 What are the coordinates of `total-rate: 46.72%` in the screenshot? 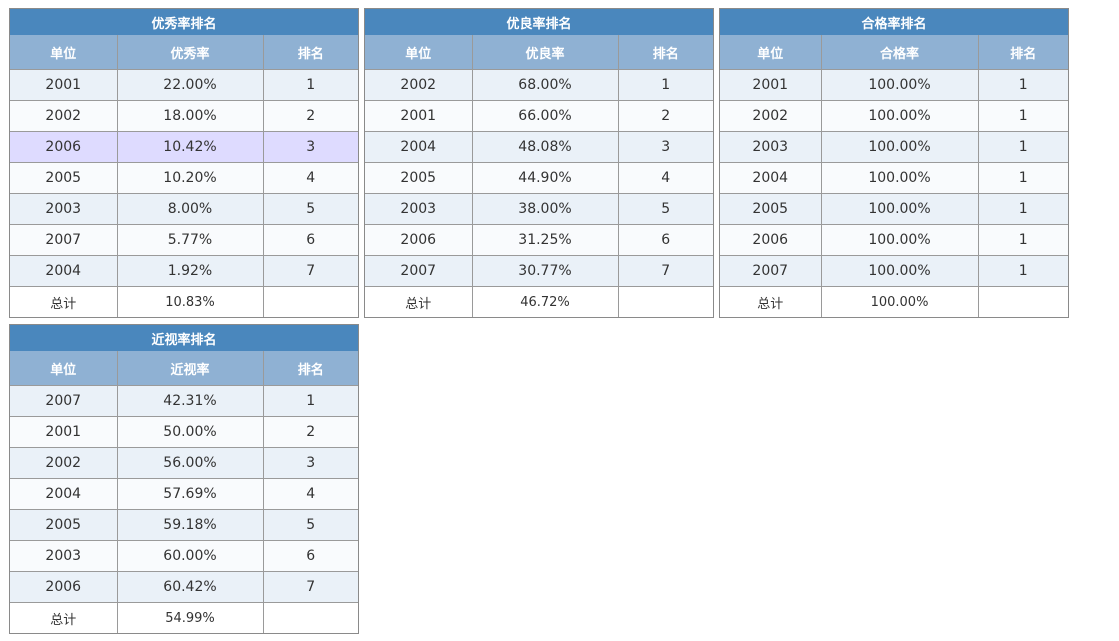 It's located at (545, 301).